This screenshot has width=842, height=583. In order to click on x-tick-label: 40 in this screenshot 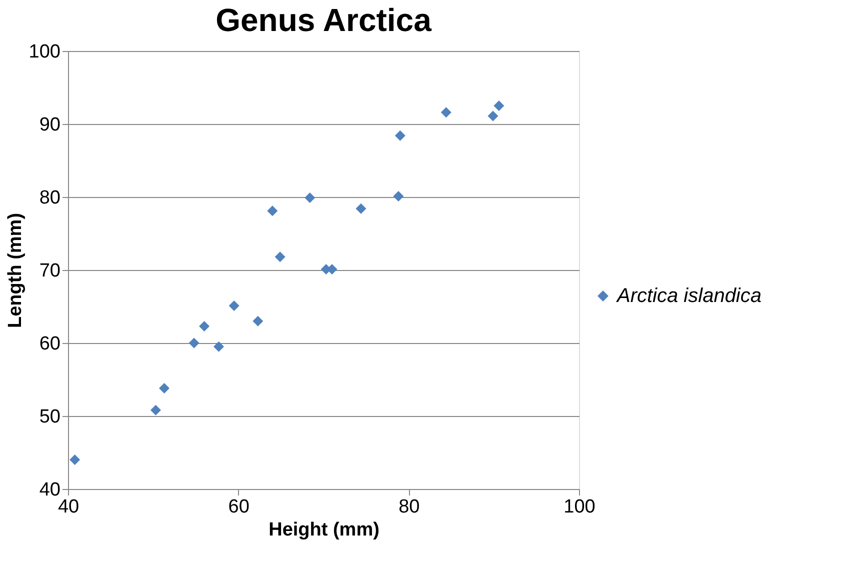, I will do `click(69, 507)`.